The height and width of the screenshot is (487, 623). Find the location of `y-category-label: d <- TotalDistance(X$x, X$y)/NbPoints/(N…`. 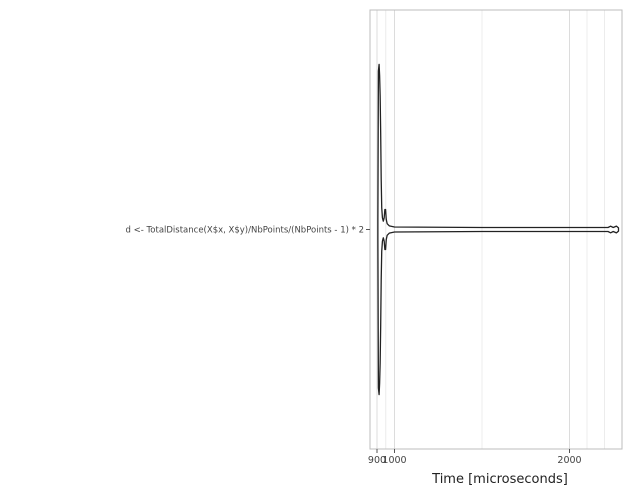

y-category-label: d <- TotalDistance(X$x, X$y)/NbPoints/(N… is located at coordinates (245, 231).